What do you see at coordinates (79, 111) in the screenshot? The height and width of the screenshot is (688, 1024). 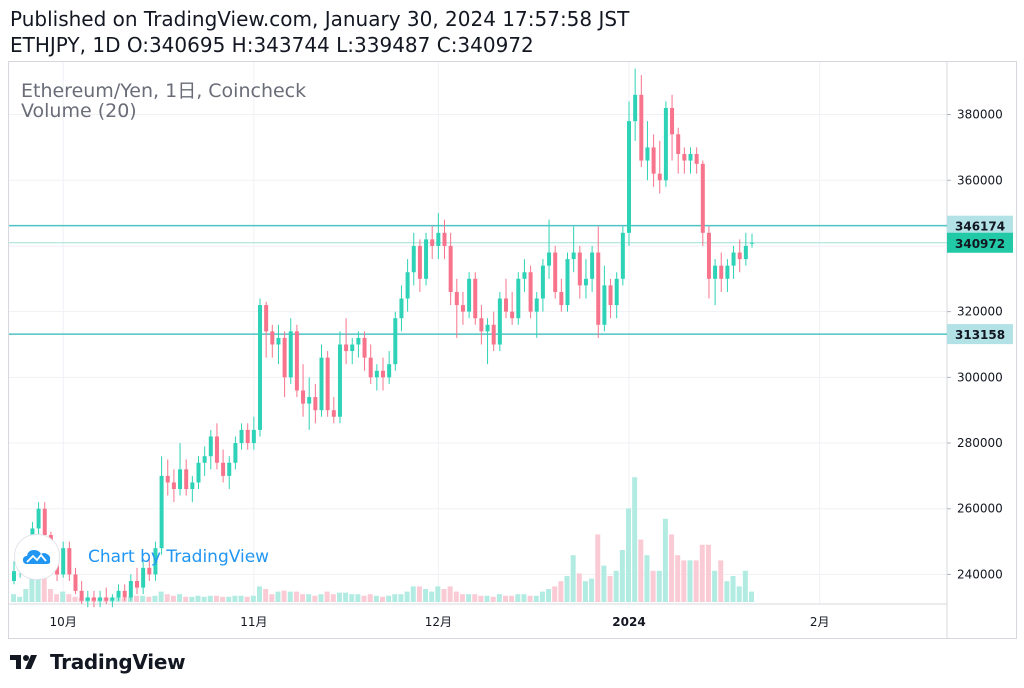 I see `chart-legend-volume: Volume (20)` at bounding box center [79, 111].